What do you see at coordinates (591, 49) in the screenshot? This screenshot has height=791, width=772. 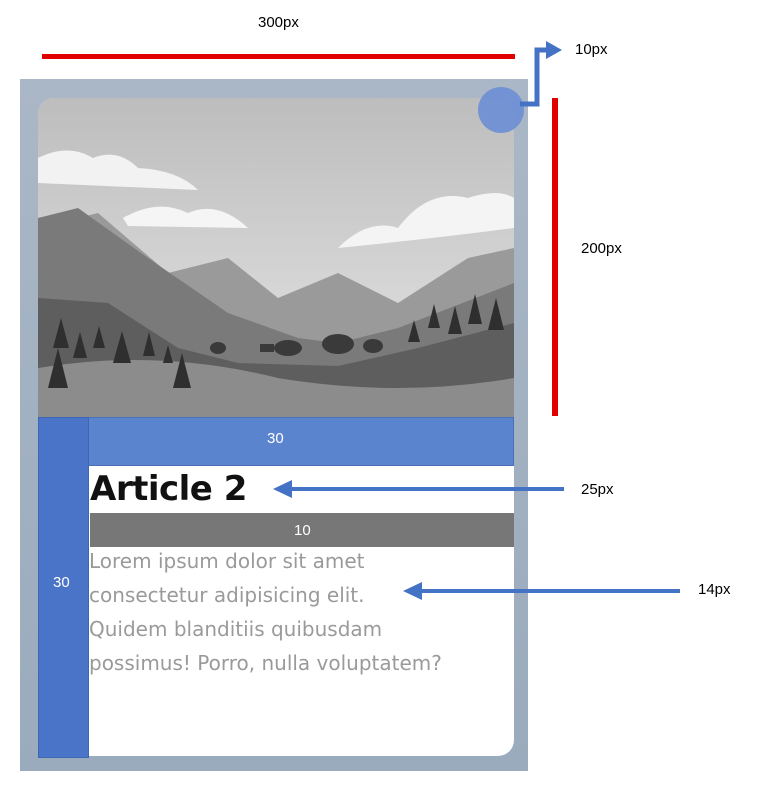 I see `corner-offset-label: 10px` at bounding box center [591, 49].